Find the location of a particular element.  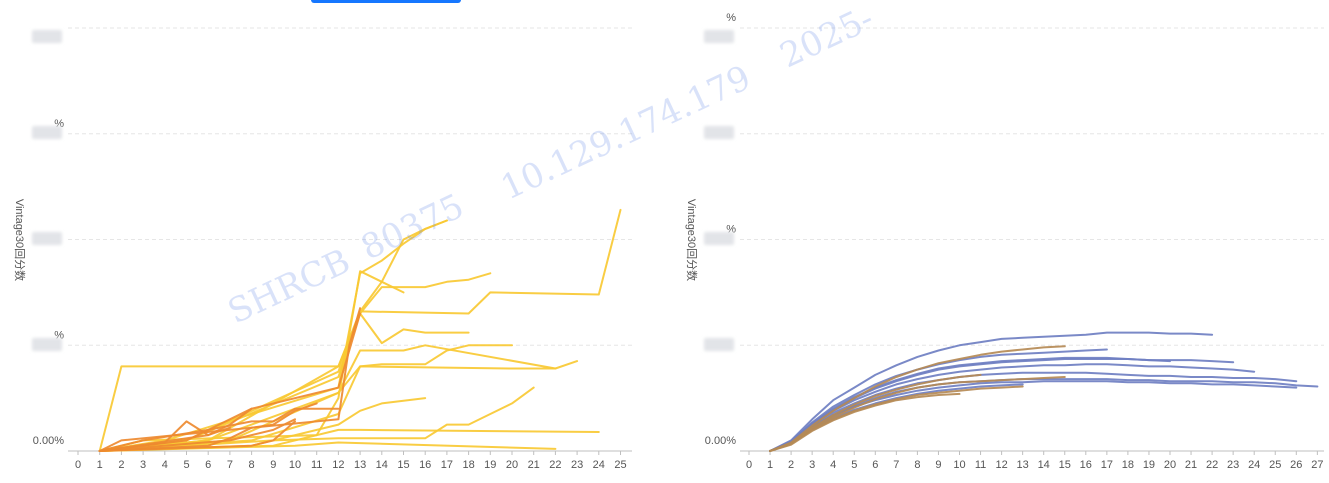

left-y-axis-label: Vintage30回分数 is located at coordinates (19, 240).